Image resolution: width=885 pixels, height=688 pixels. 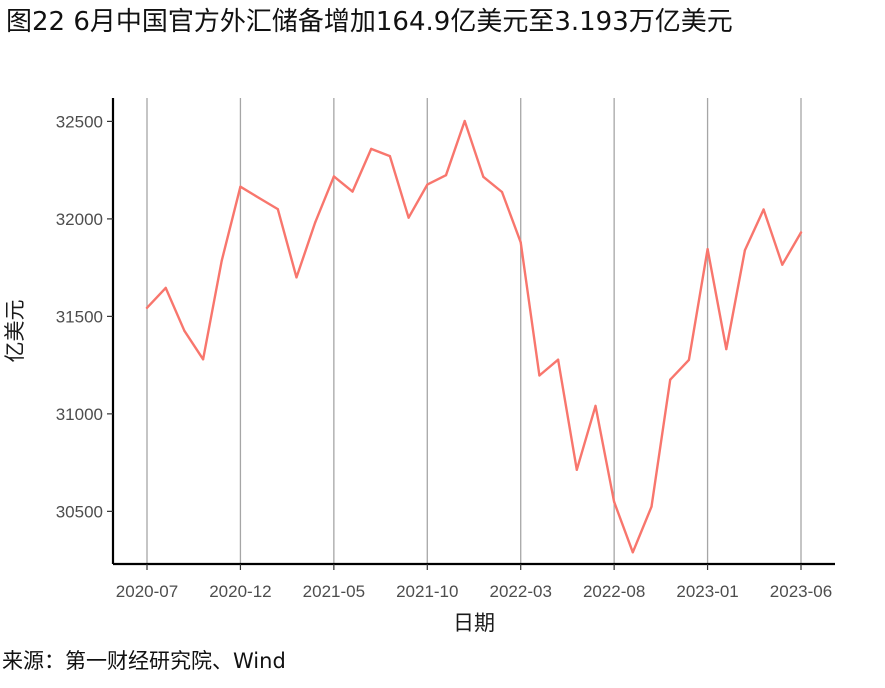 I want to click on chart-source-note: 来源：第一财经研究院、Wind, so click(x=144, y=661).